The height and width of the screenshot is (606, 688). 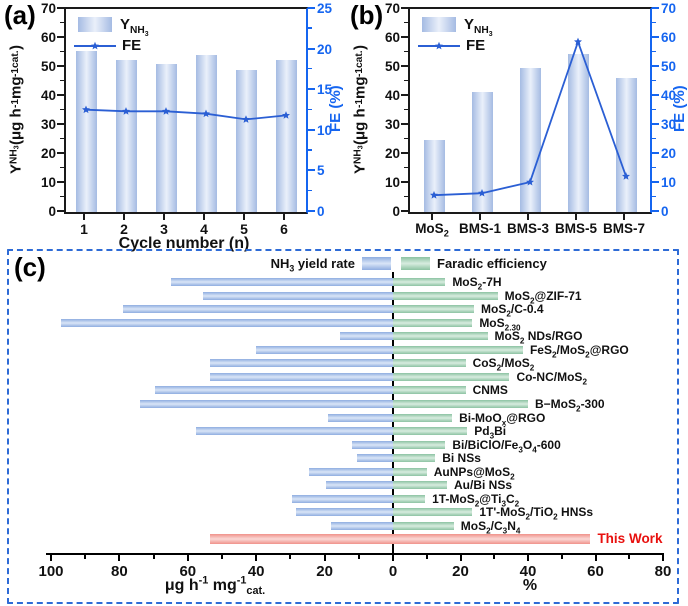 What do you see at coordinates (360, 109) in the screenshot?
I see `left-axis-title: Y NH3 (μg h -1 mg -1 cat.)` at bounding box center [360, 109].